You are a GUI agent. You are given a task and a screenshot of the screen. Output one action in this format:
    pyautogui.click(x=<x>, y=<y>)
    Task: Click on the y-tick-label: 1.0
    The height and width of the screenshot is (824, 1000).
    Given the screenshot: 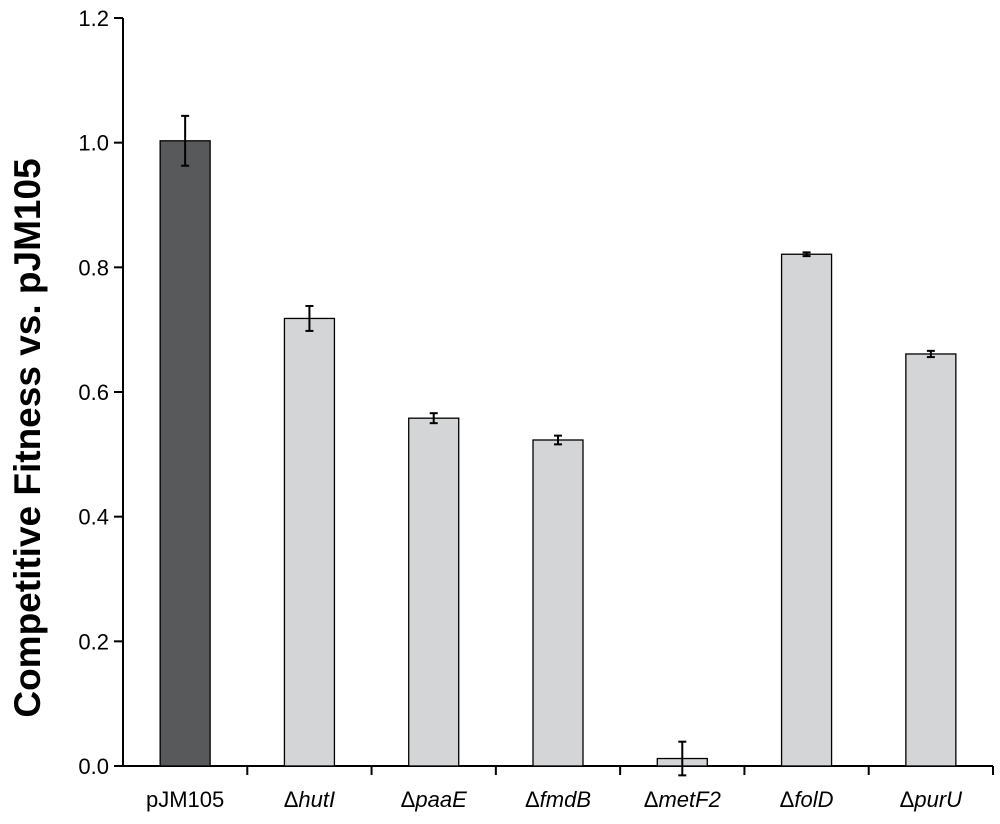 What is the action you would take?
    pyautogui.click(x=93, y=143)
    